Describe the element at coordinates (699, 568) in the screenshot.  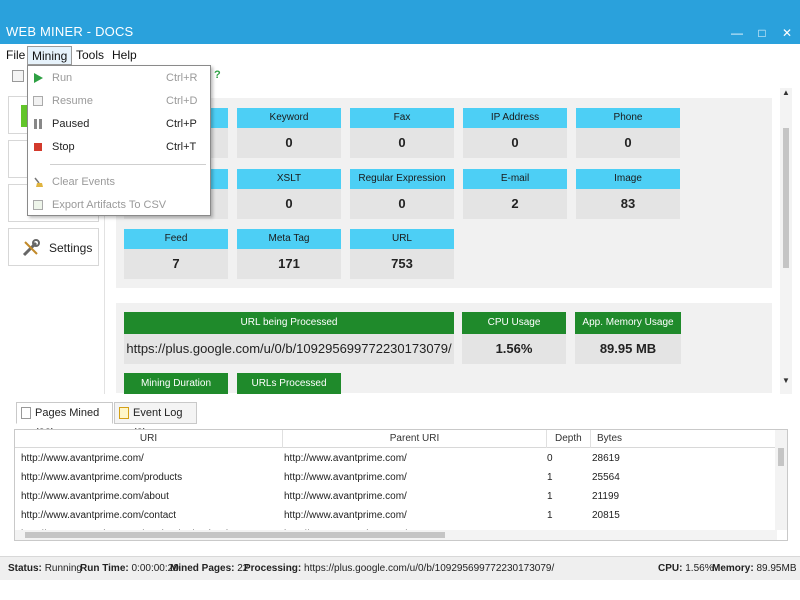
I see `cpu-value: 1.56%` at that location.